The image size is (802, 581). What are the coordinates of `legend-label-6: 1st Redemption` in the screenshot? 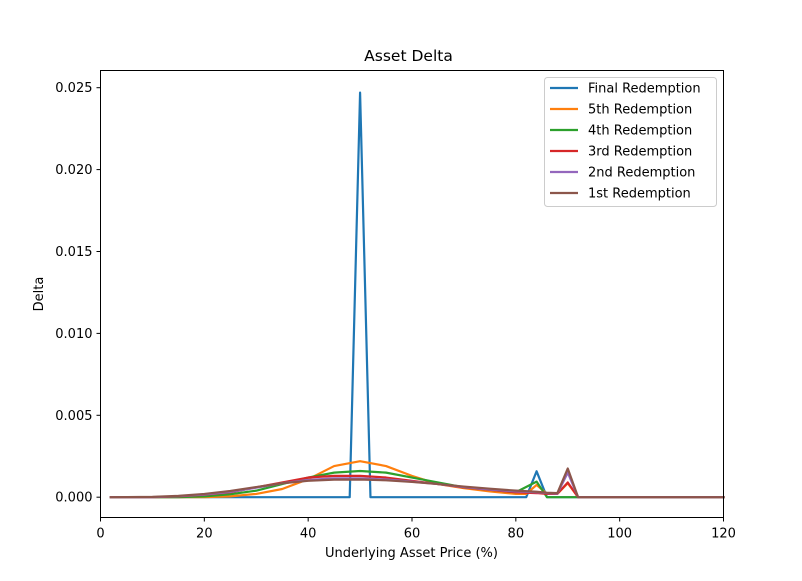 It's located at (639, 194).